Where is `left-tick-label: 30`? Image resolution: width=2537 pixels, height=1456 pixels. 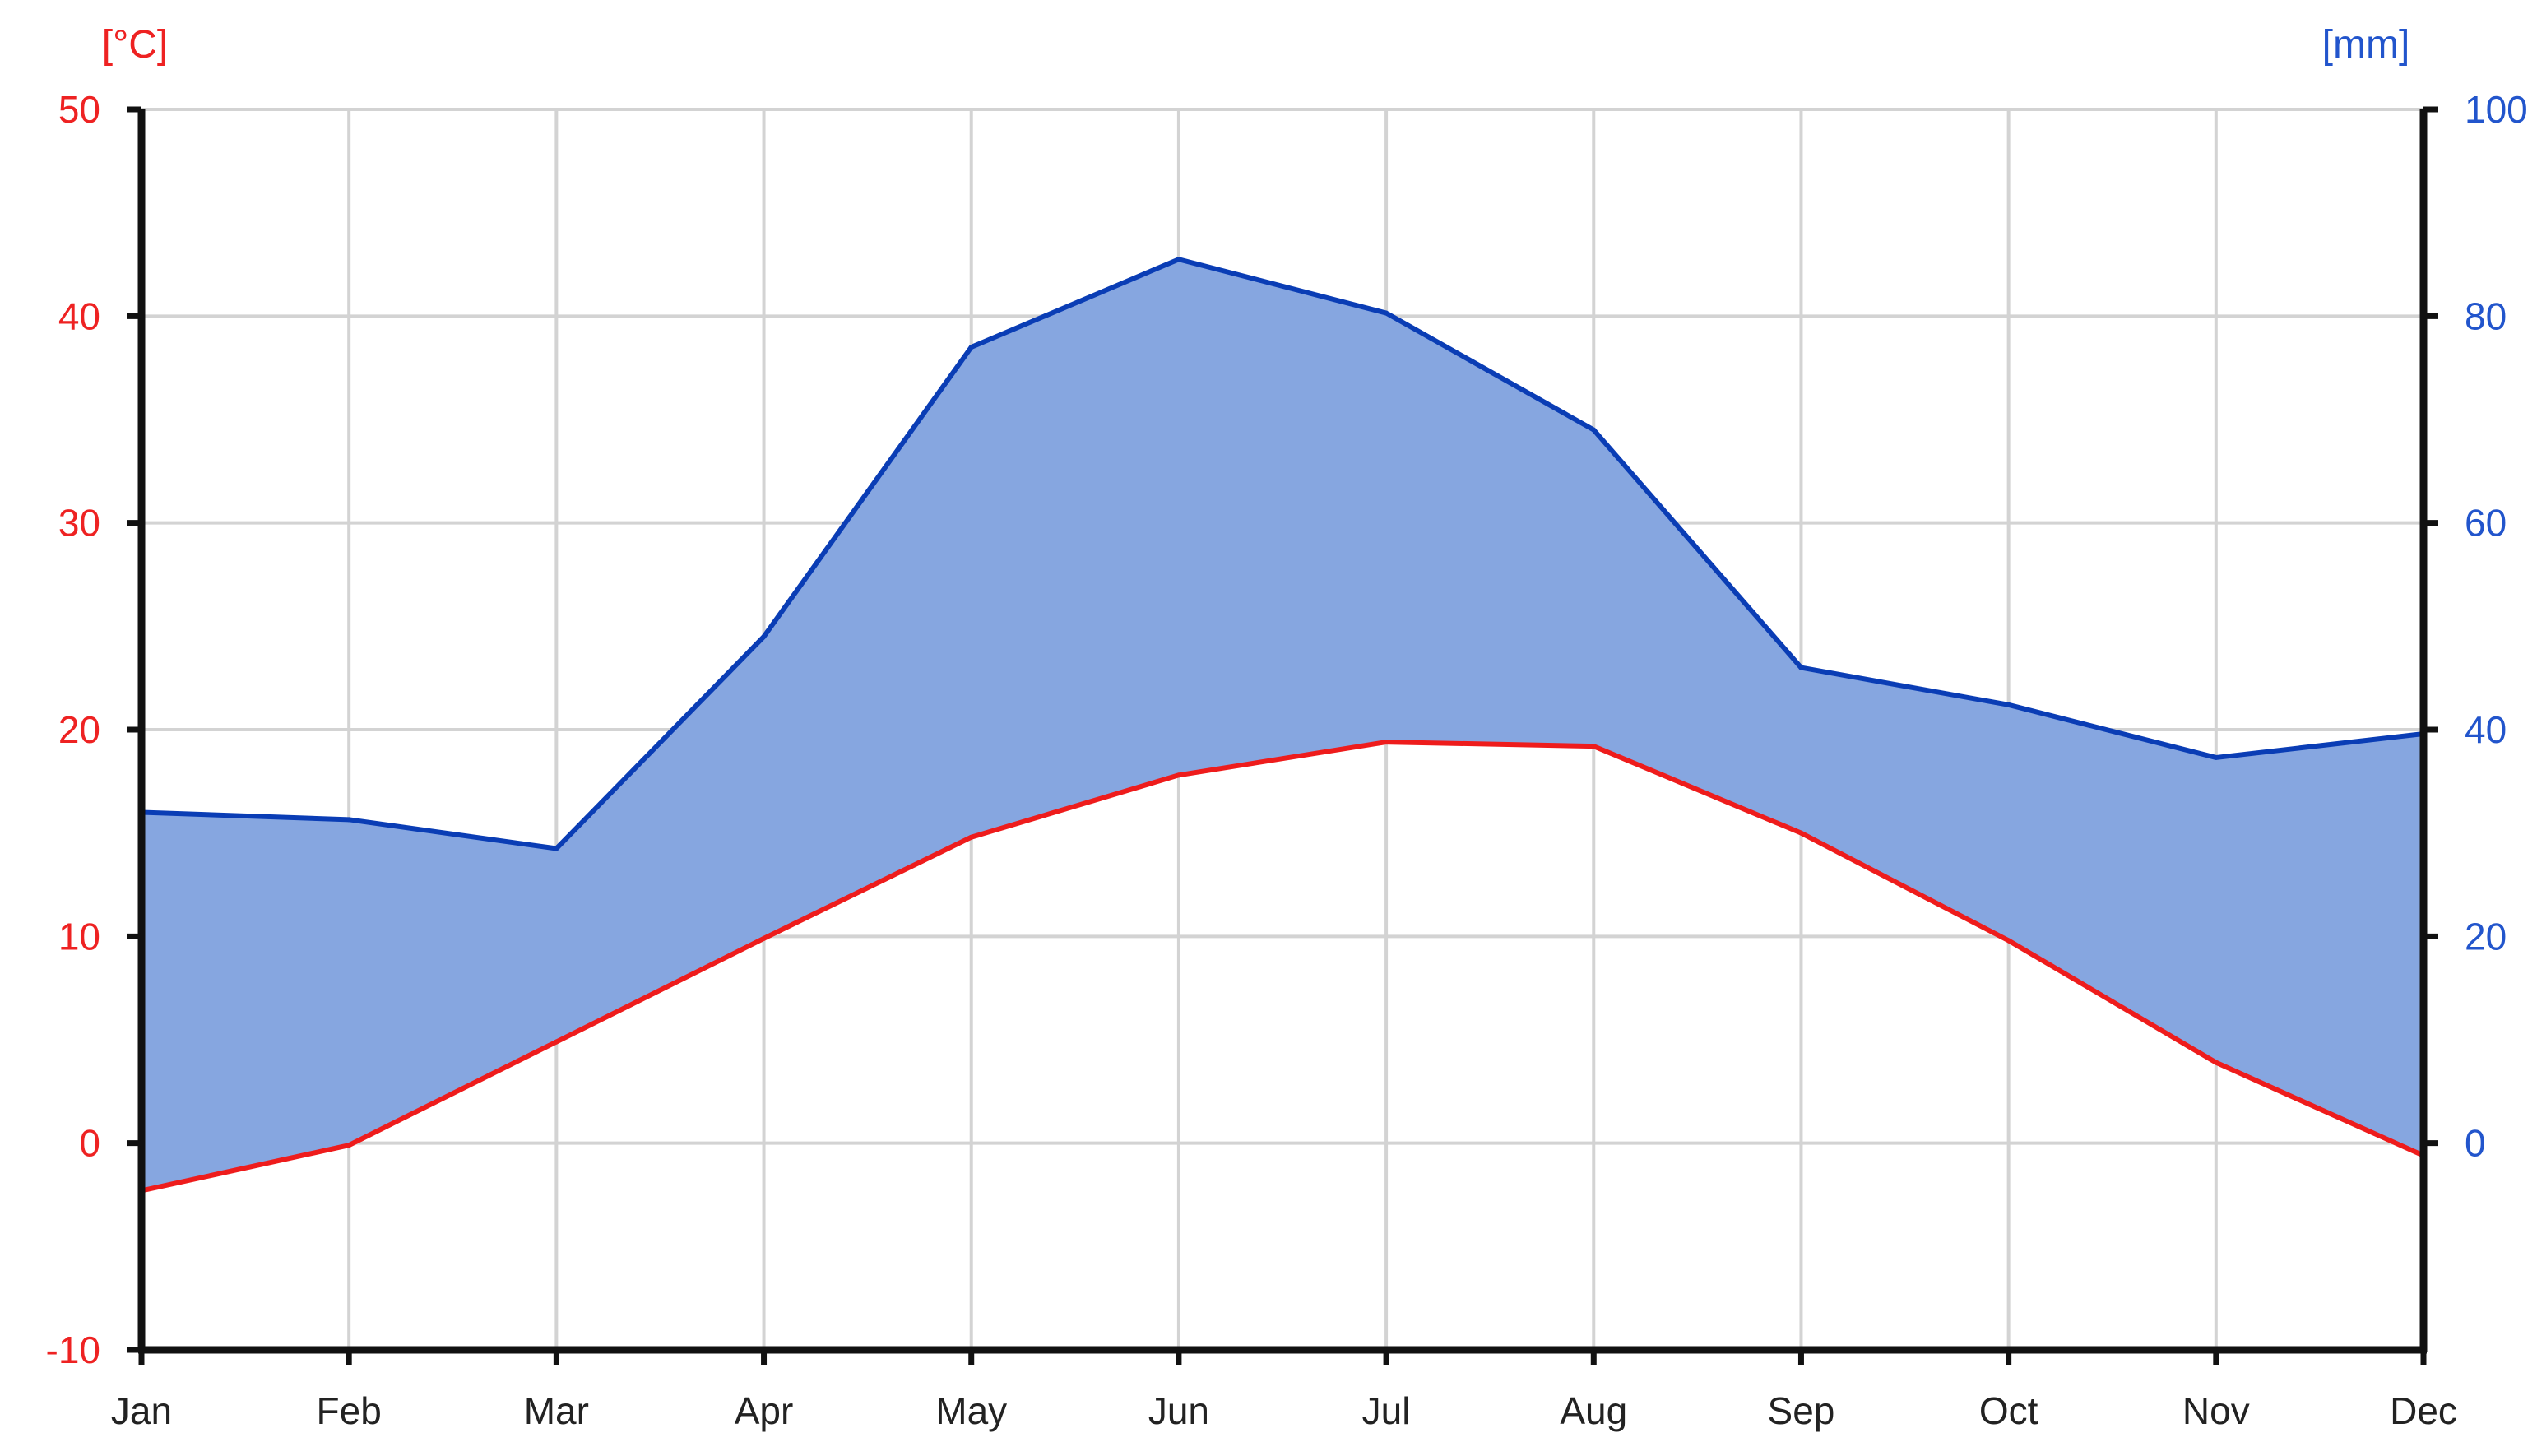 left-tick-label: 30 is located at coordinates (79, 523).